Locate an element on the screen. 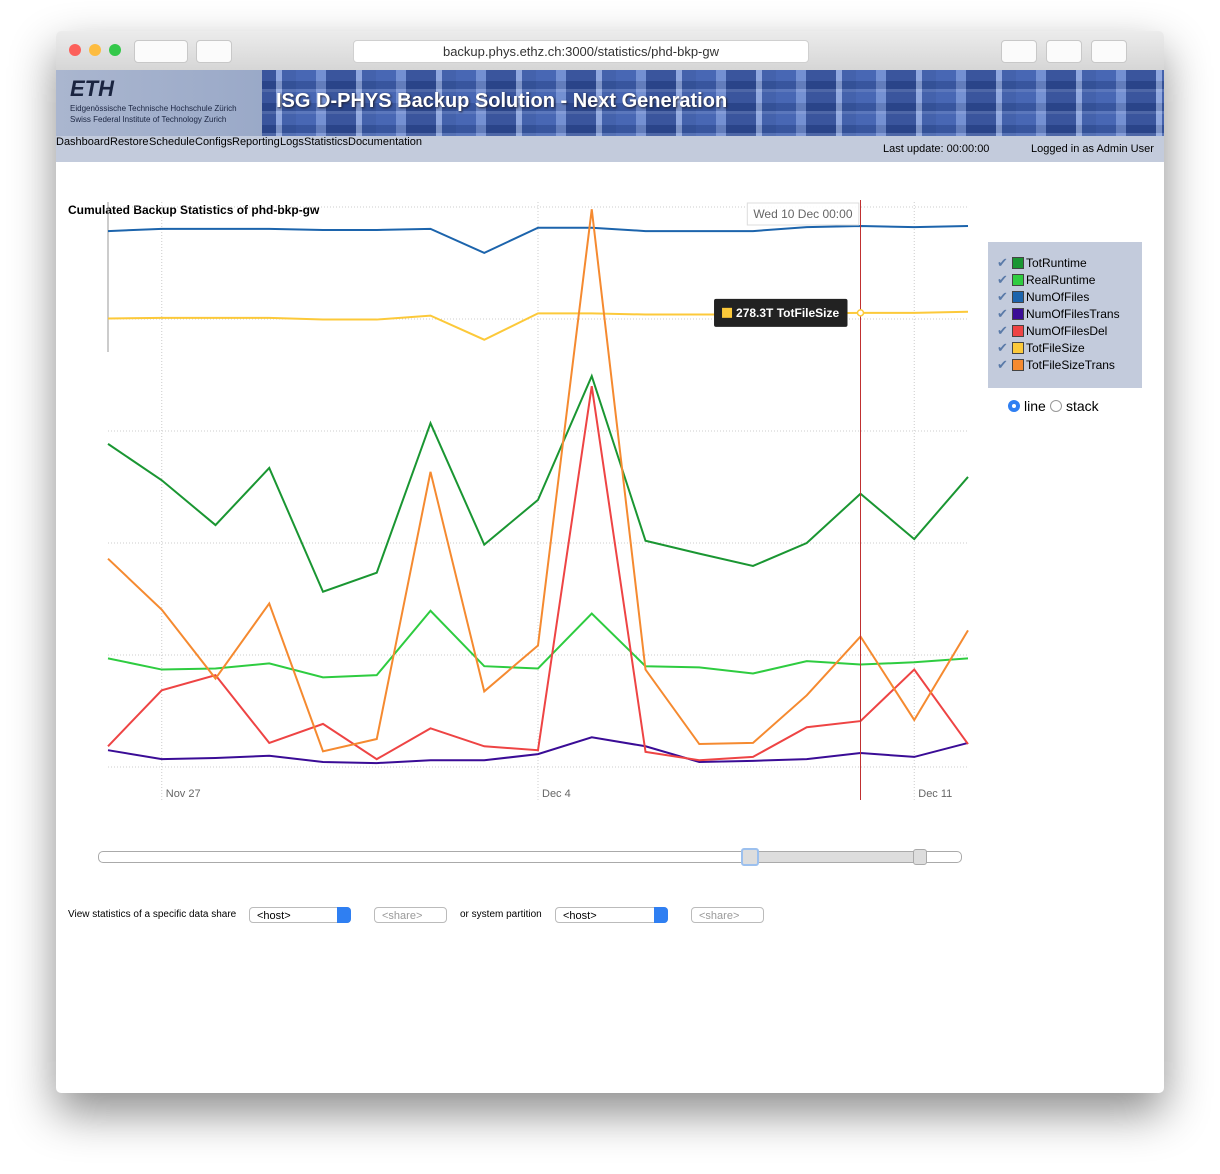 This screenshot has height=1174, width=1220. x-tick-label: Nov 27 is located at coordinates (183, 794).